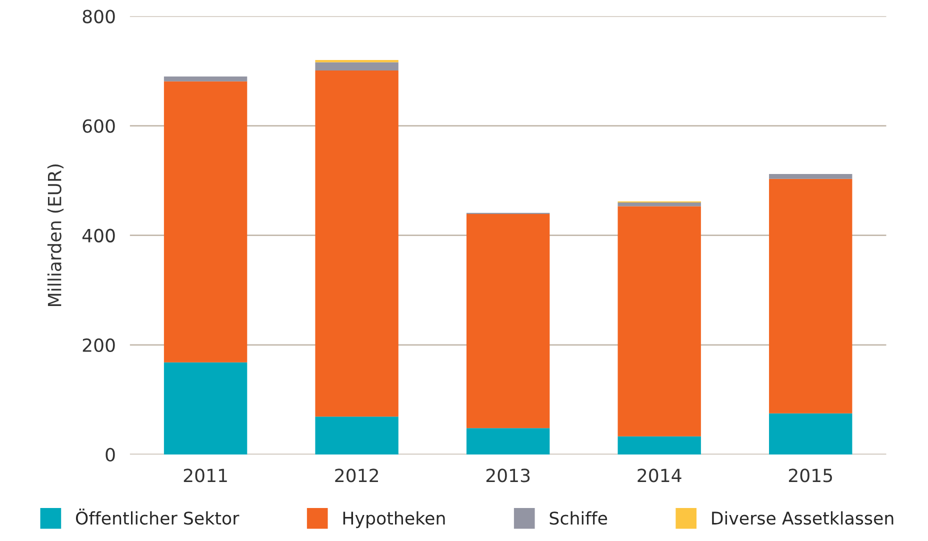 This screenshot has height=541, width=928. Describe the element at coordinates (810, 475) in the screenshot. I see `x-tick-label: 2015` at that location.